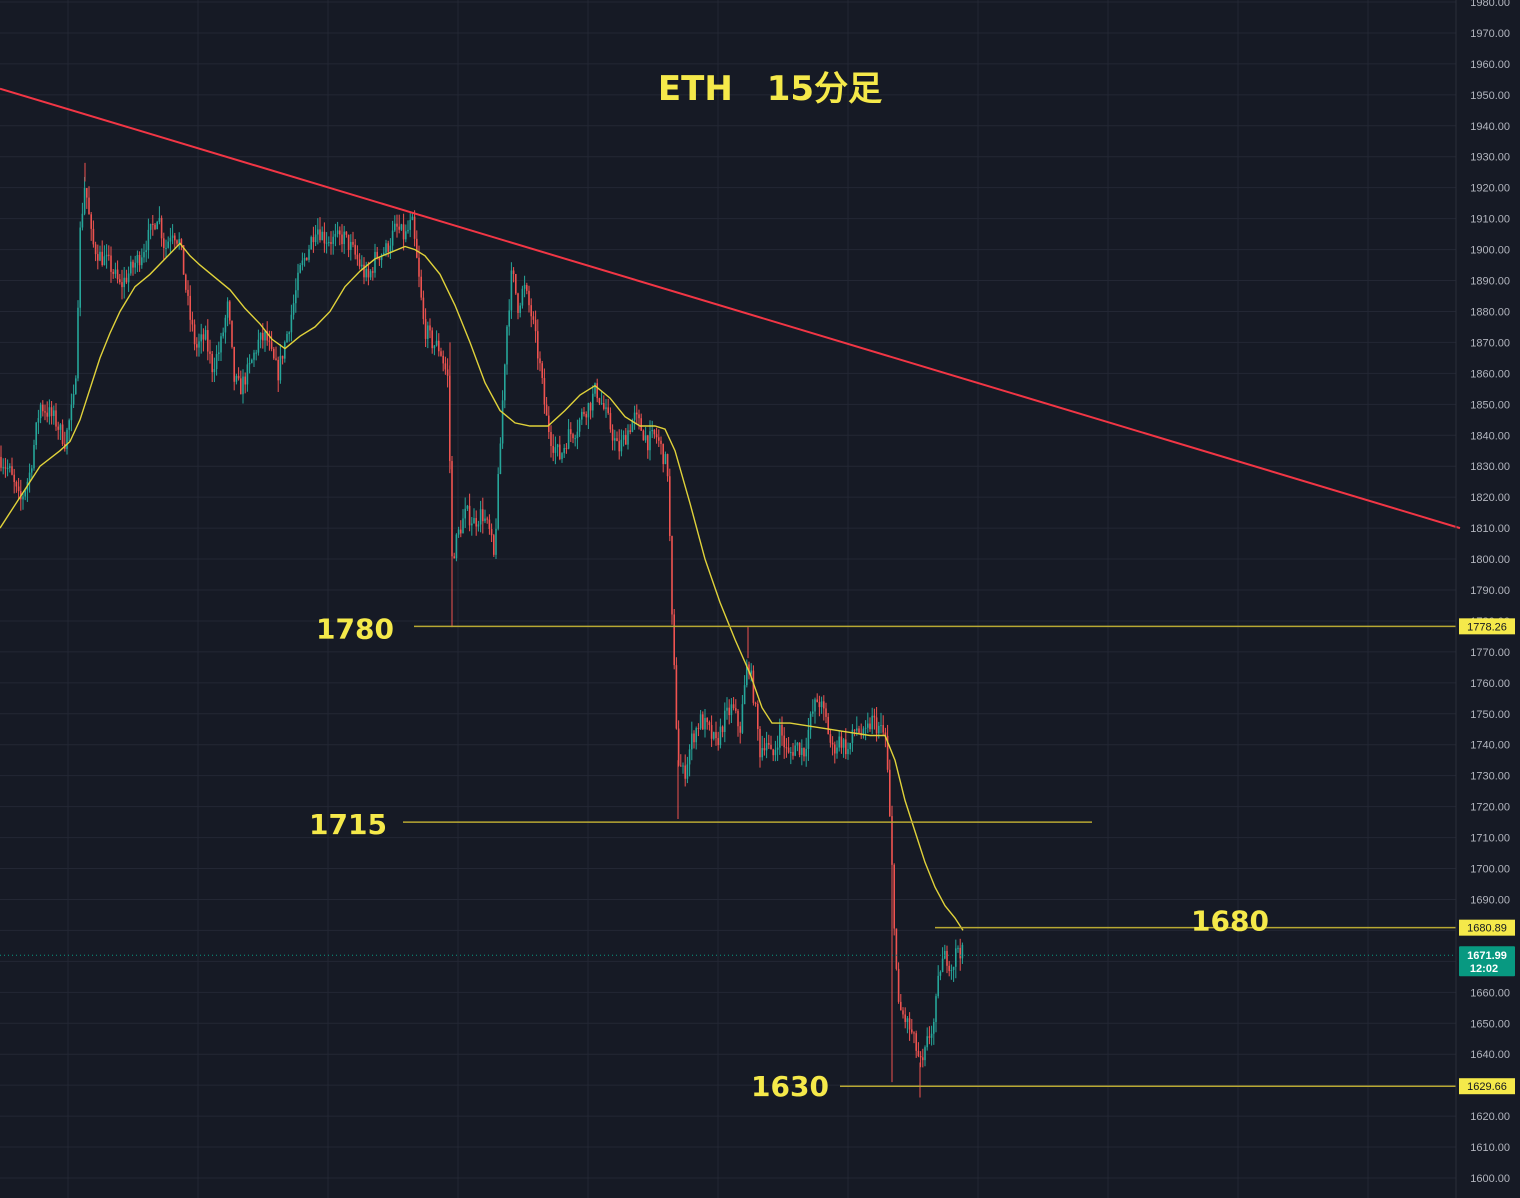 The image size is (1520, 1198). Describe the element at coordinates (348, 824) in the screenshot. I see `level-label-1715: 1715` at that location.